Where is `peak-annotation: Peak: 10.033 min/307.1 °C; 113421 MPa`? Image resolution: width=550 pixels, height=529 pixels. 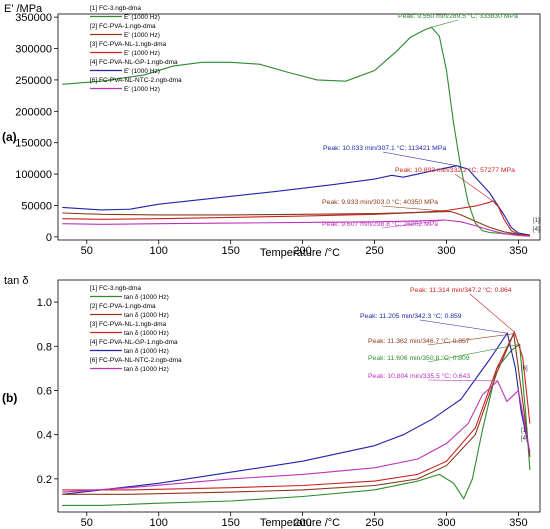 peak-annotation: Peak: 10.033 min/307.1 °C; 113421 MPa is located at coordinates (384, 148).